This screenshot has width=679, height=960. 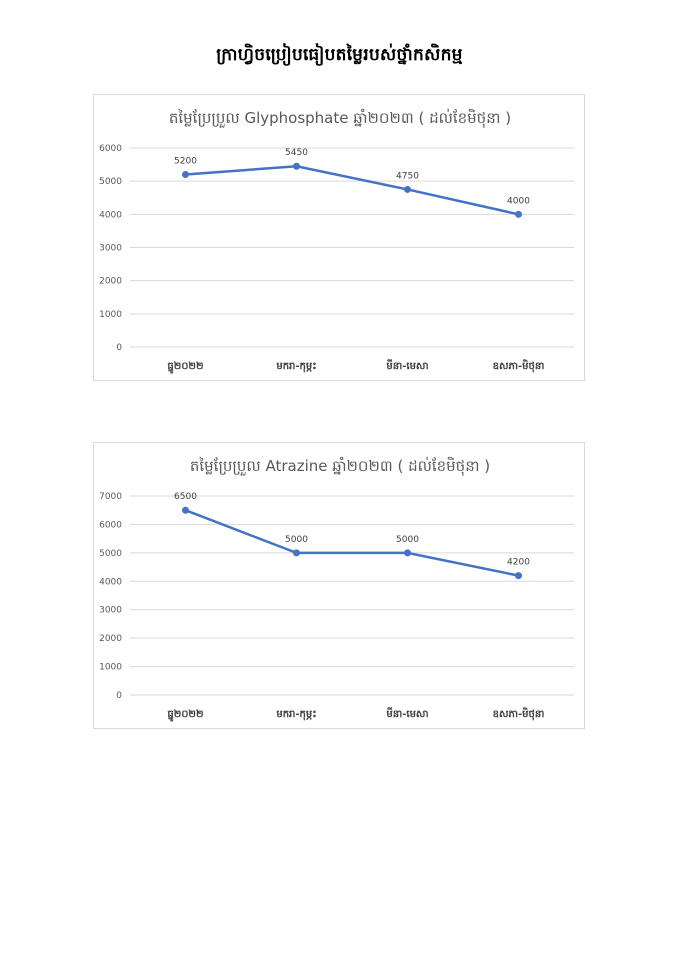 What do you see at coordinates (110, 249) in the screenshot?
I see `glyphosphate-y-tick-label: 3000` at bounding box center [110, 249].